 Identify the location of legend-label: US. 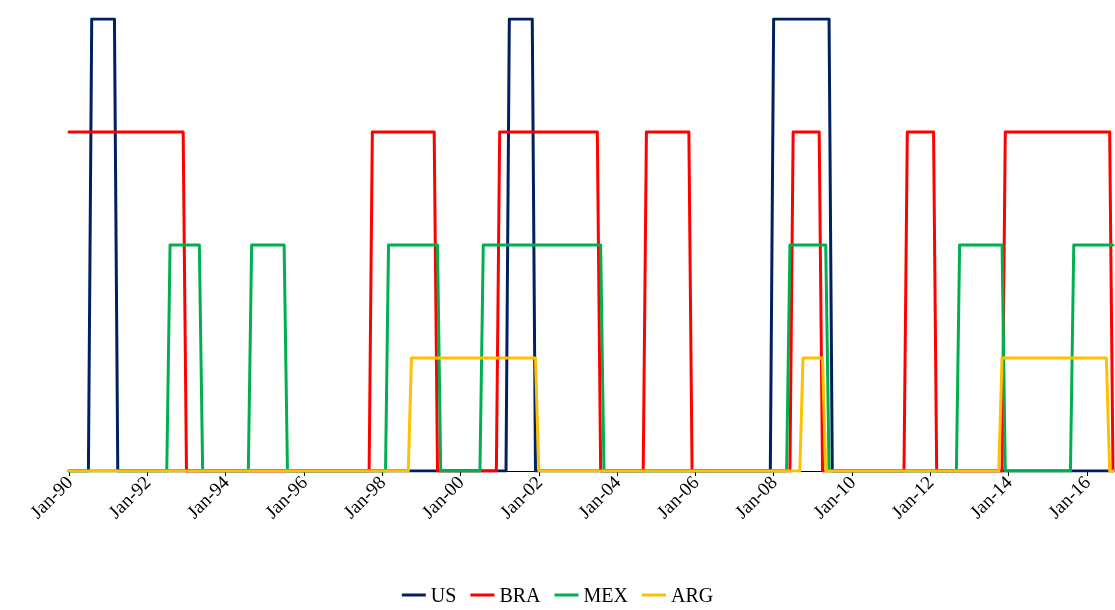
(443, 595).